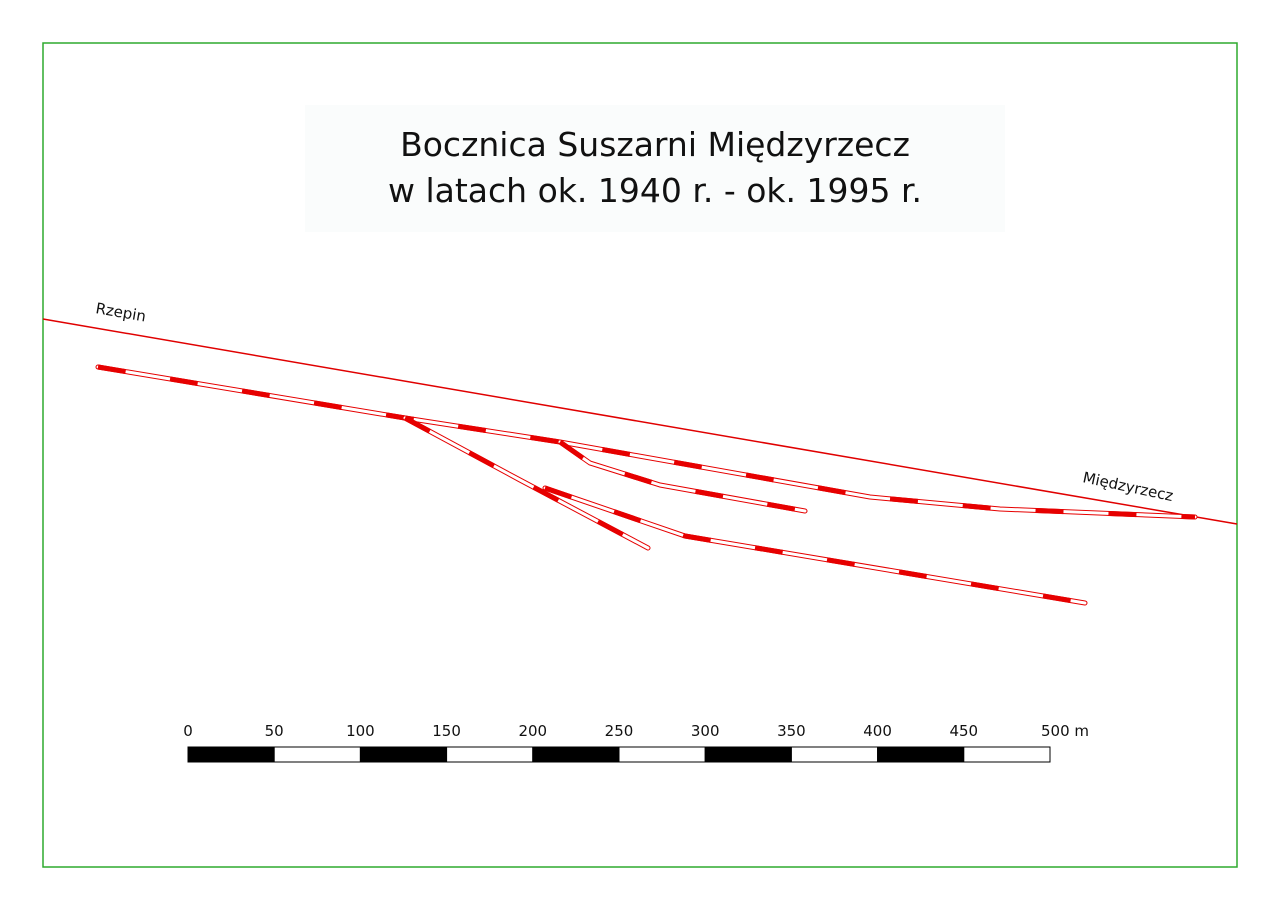 The image size is (1280, 905). Describe the element at coordinates (655, 190) in the screenshot. I see `title-line-2: w latach ok. 1940 r. - ok. 1995 r.` at that location.